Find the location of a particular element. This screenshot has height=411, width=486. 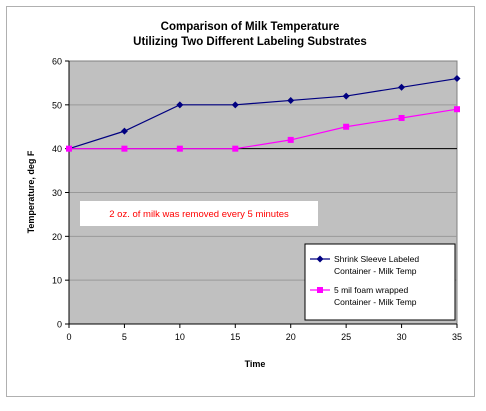

x-tick-label: 30 is located at coordinates (402, 337).